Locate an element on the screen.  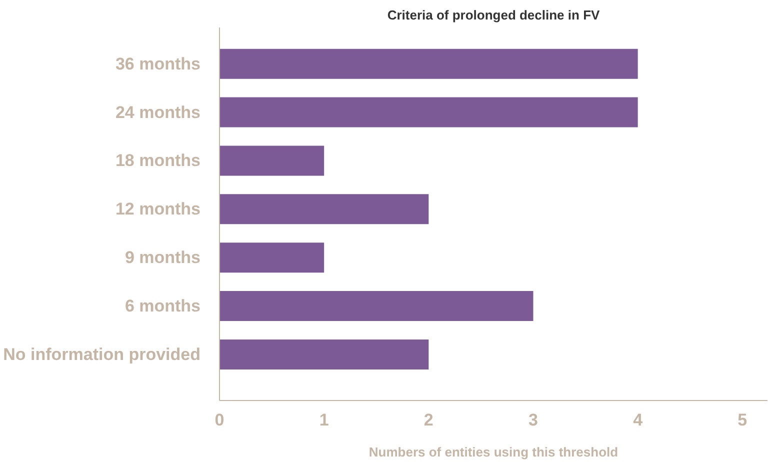
x-tick-label: 3 is located at coordinates (533, 420).